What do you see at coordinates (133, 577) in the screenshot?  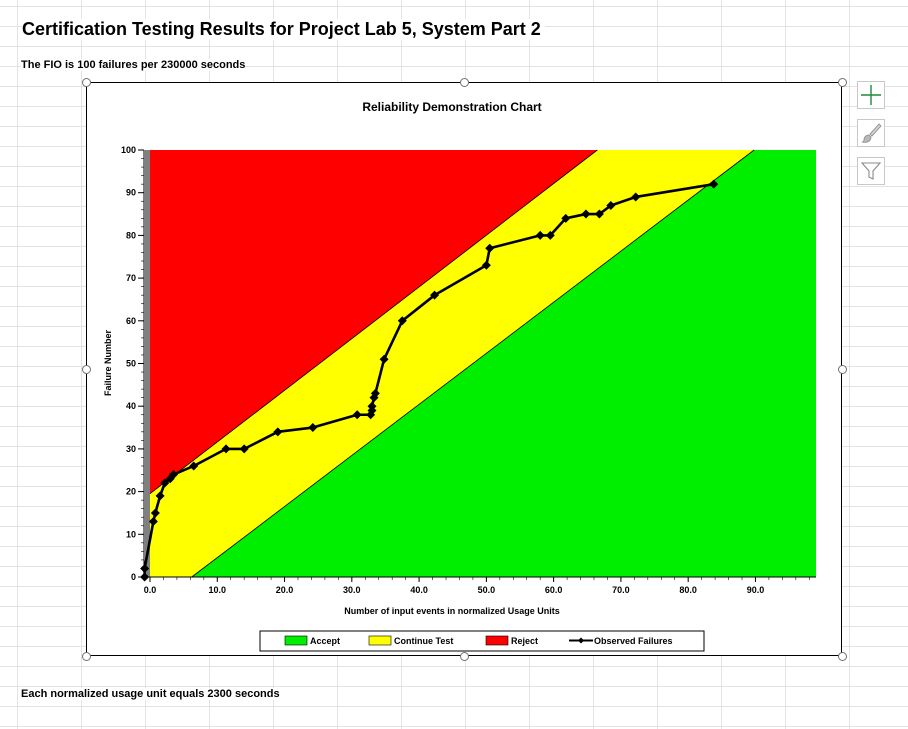 I see `y-tick-label: 0` at bounding box center [133, 577].